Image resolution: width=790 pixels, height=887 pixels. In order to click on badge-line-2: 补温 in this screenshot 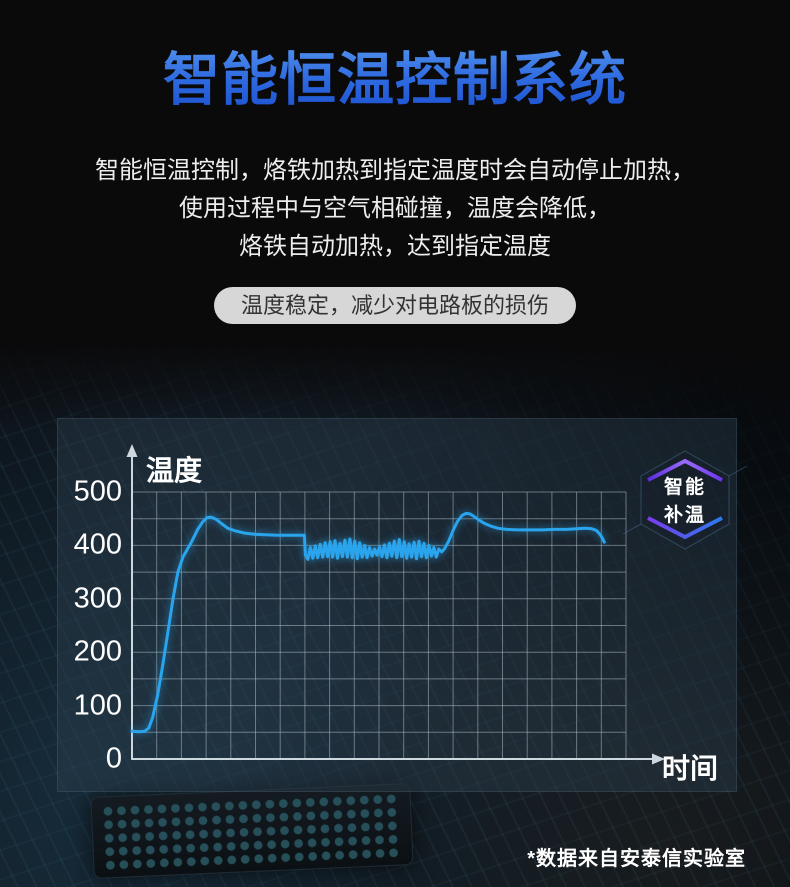, I will do `click(684, 515)`.